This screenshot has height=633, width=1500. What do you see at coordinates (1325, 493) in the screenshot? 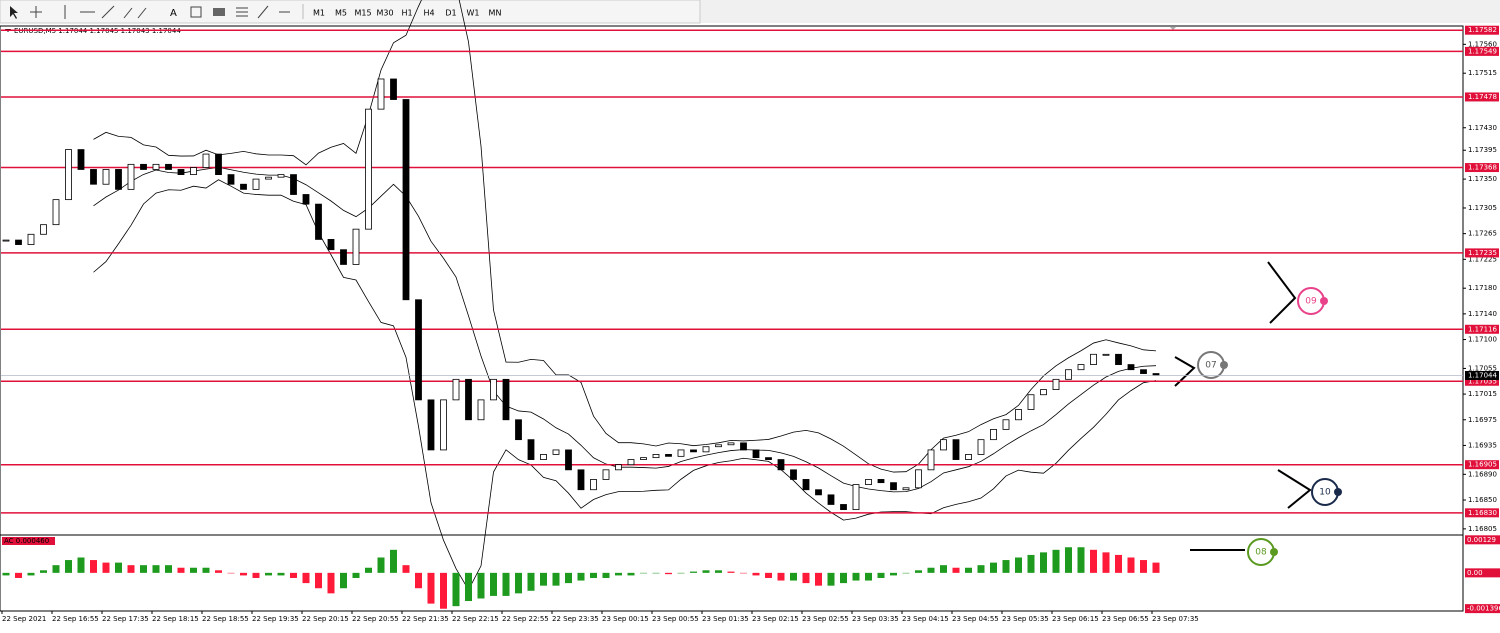
I see `callout-label: 10` at bounding box center [1325, 493].